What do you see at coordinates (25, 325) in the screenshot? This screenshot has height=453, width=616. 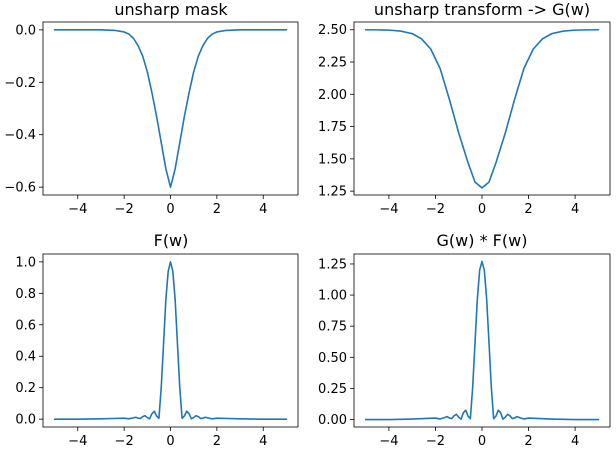 I see `y-tick-label: 0.6` at bounding box center [25, 325].